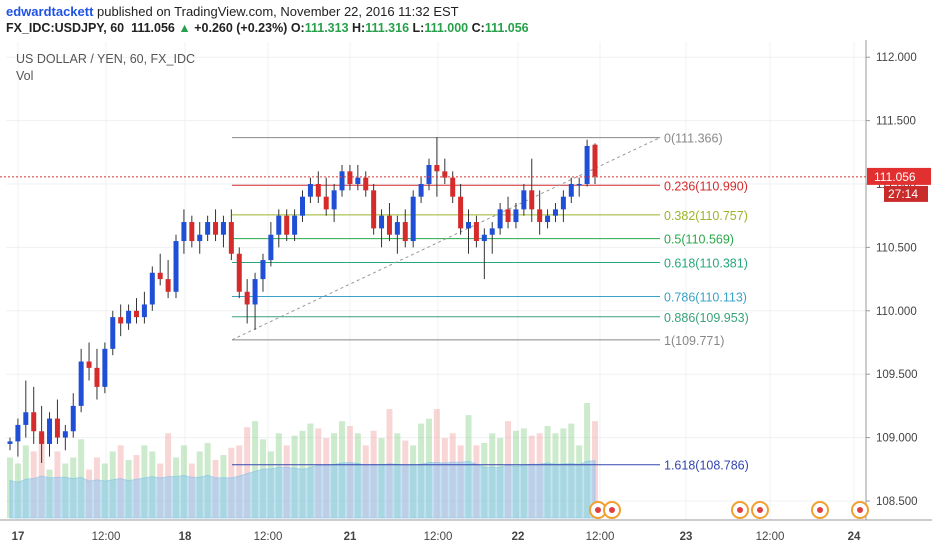 This screenshot has height=550, width=932. What do you see at coordinates (686, 537) in the screenshot?
I see `x-tick-label: 23` at bounding box center [686, 537].